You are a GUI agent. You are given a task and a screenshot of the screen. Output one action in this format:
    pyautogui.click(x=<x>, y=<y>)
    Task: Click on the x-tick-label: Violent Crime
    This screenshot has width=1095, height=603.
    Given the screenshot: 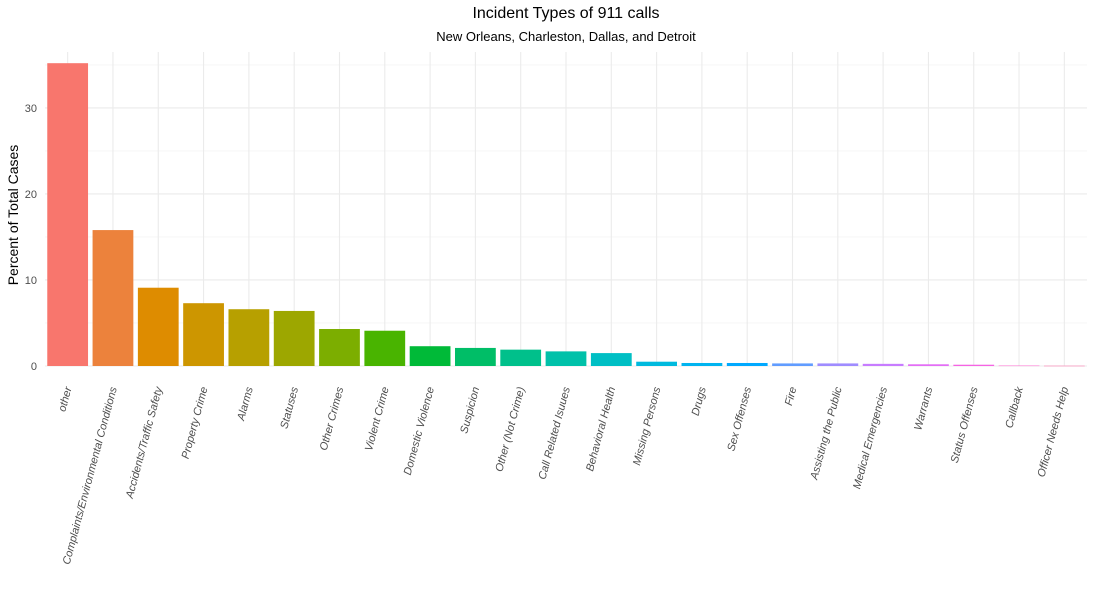 What is the action you would take?
    pyautogui.click(x=377, y=419)
    